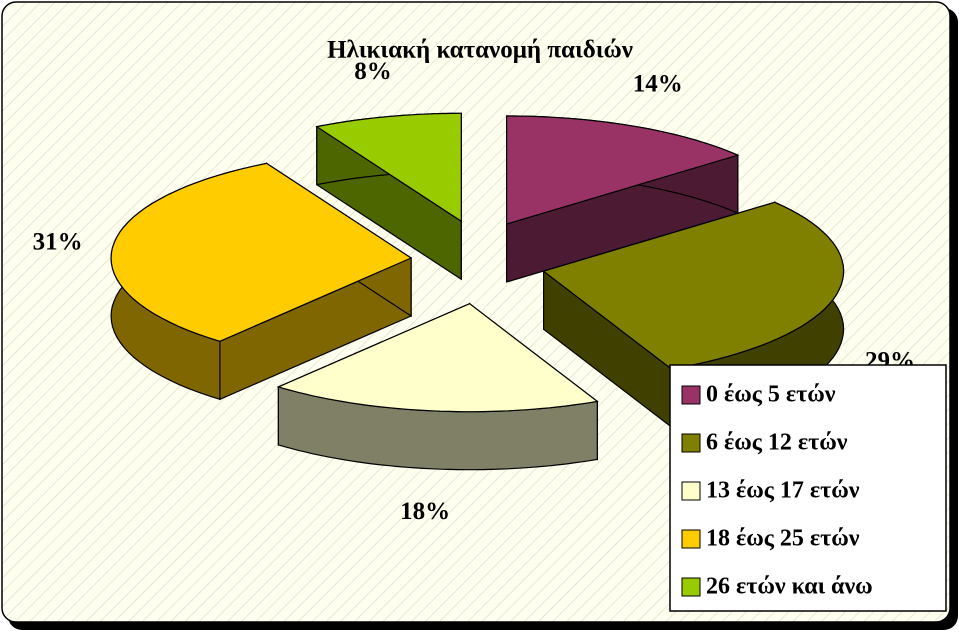 The width and height of the screenshot is (962, 633). Describe the element at coordinates (480, 50) in the screenshot. I see `chart-title: Ηλικιακή κατανομή παιδιών` at that location.